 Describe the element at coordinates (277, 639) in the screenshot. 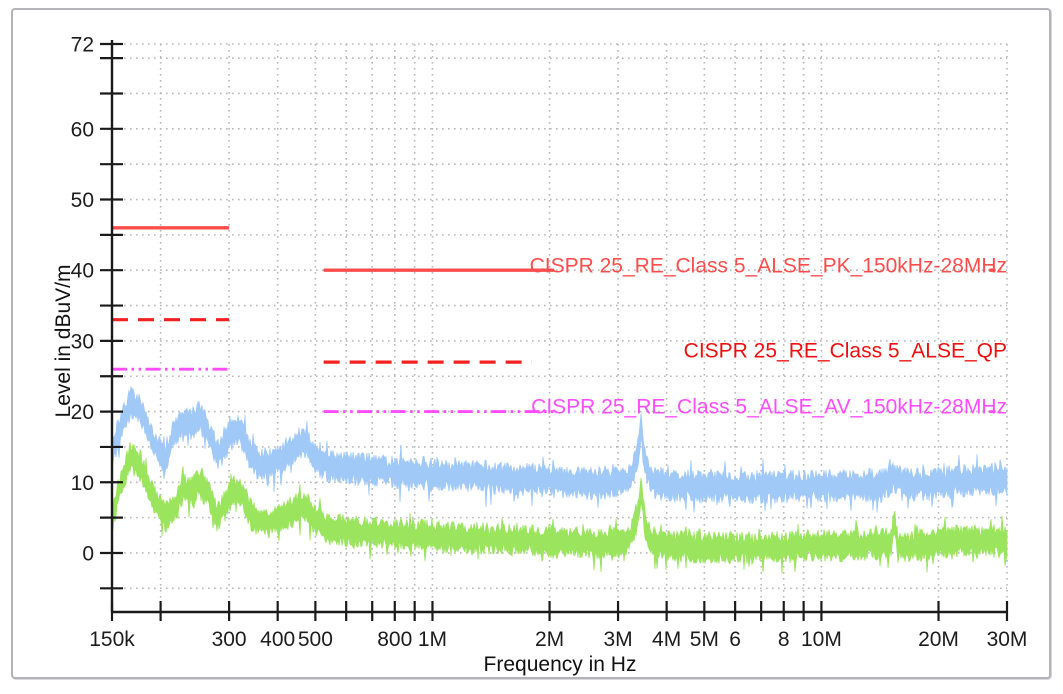

I see `x-tick-label: 400` at that location.